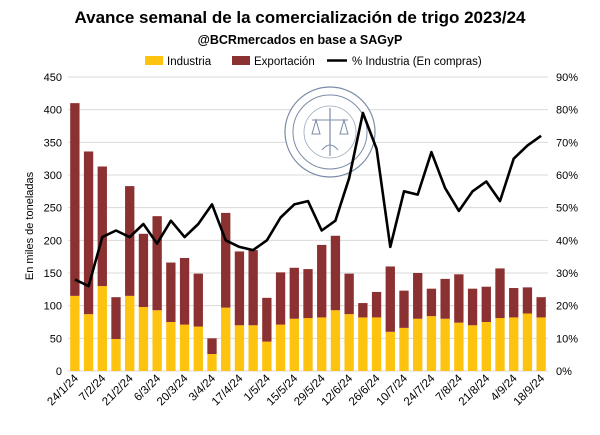 Image resolution: width=600 pixels, height=435 pixels. Describe the element at coordinates (300, 40) in the screenshot. I see `chart-subtitle: @BCRmercados en base a SAGyP` at that location.